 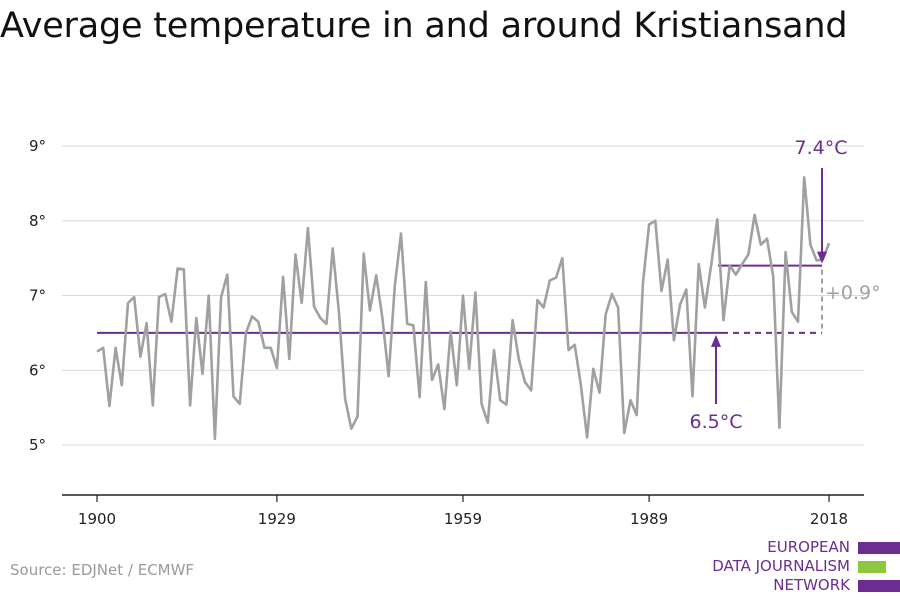 I want to click on logo-green-bar, so click(x=872, y=567).